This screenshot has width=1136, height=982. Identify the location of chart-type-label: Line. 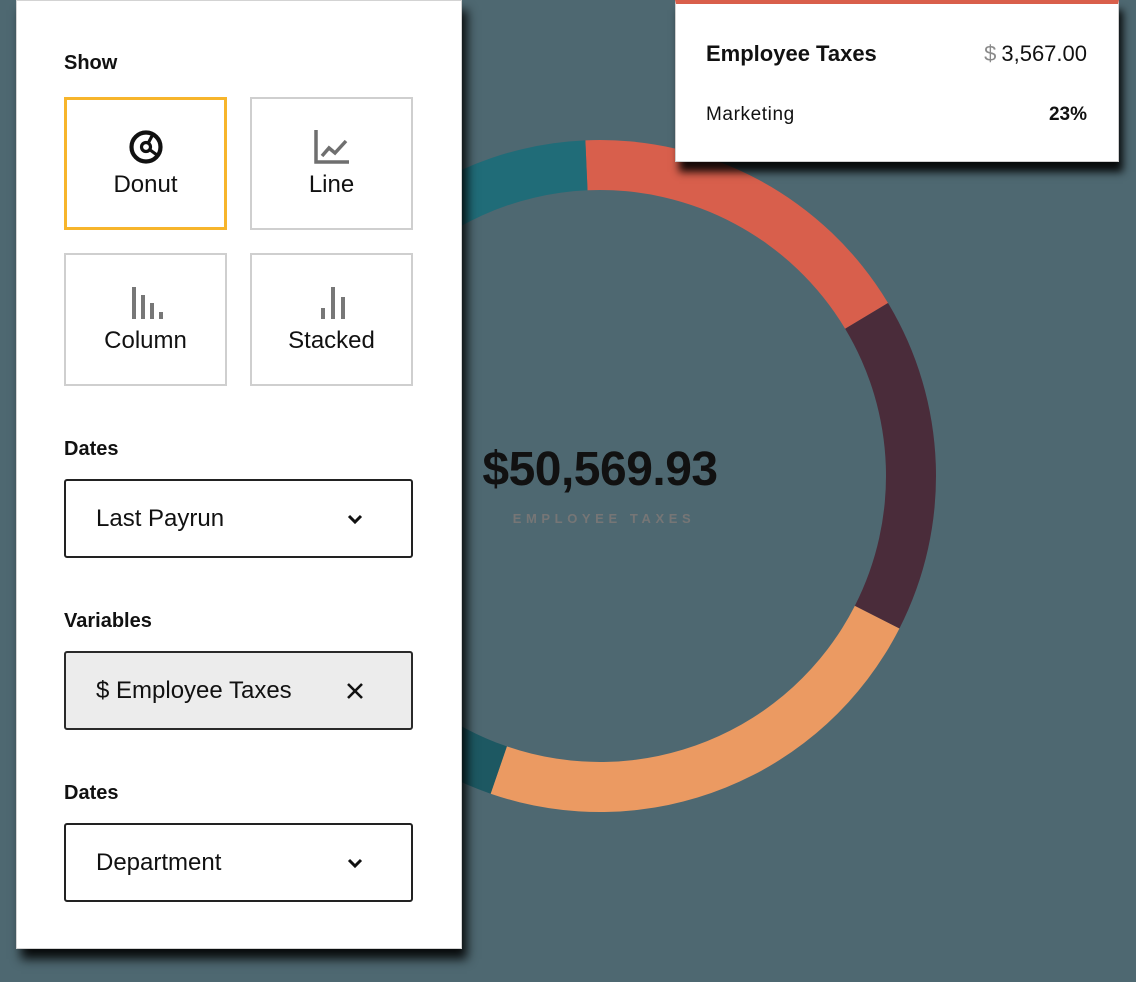
(331, 184).